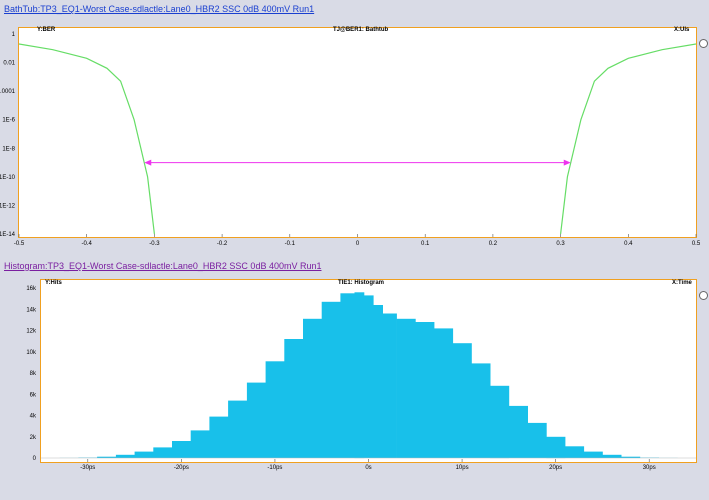 This screenshot has height=500, width=709. What do you see at coordinates (8, 121) in the screenshot?
I see `bathtub-y-tick-label: 1E-6` at bounding box center [8, 121].